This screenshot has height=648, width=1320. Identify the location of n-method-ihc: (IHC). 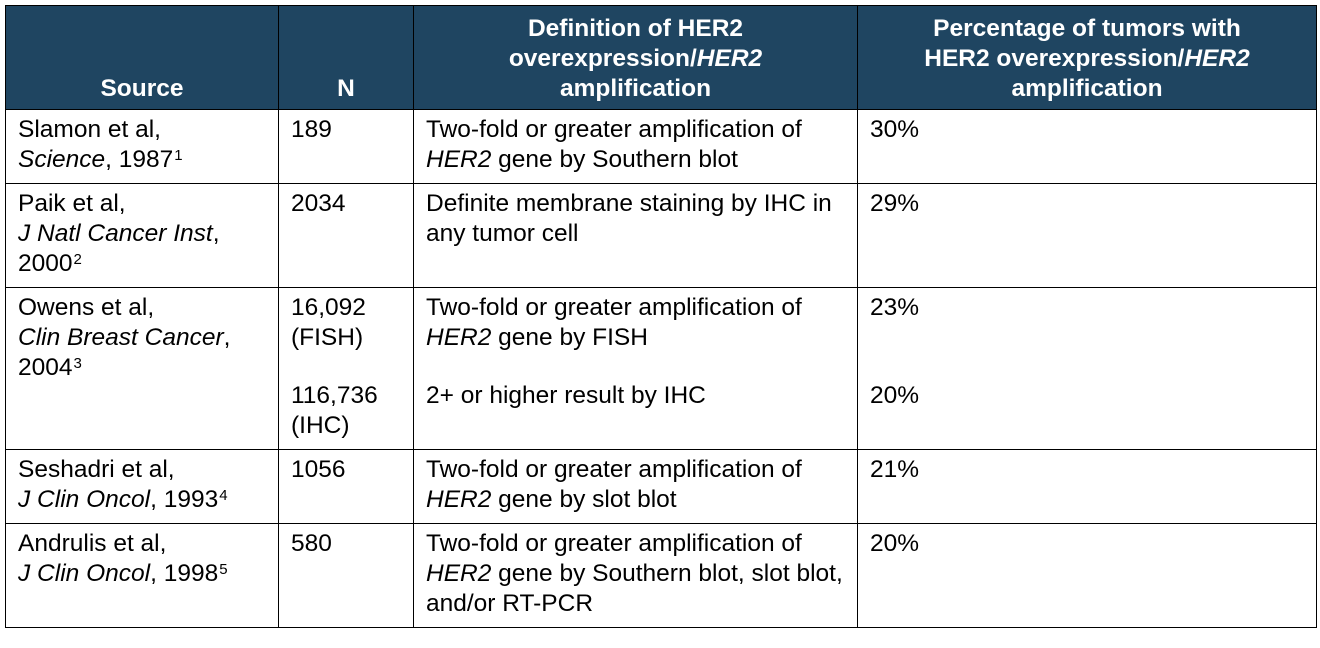
(320, 425).